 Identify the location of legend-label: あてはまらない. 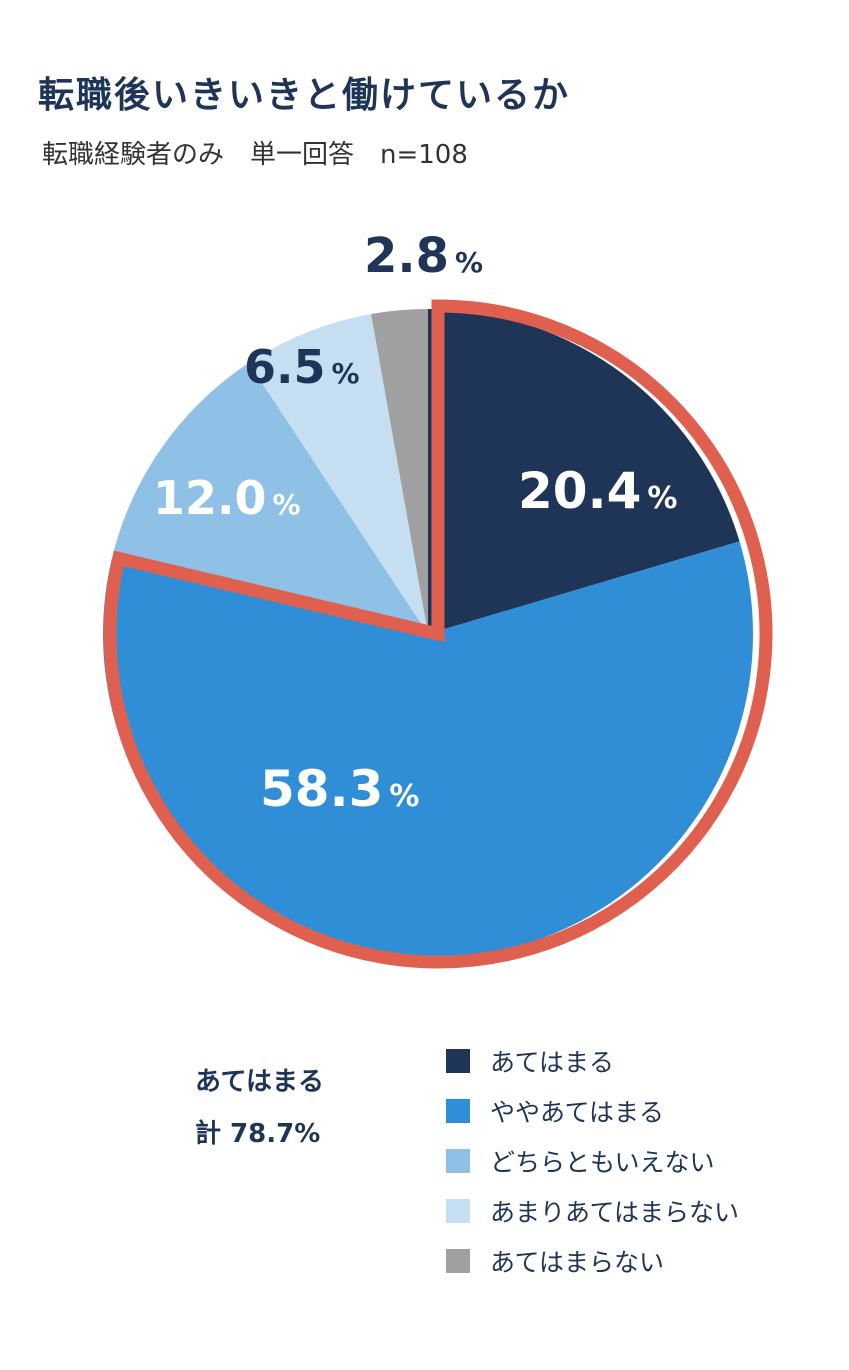
(577, 1262).